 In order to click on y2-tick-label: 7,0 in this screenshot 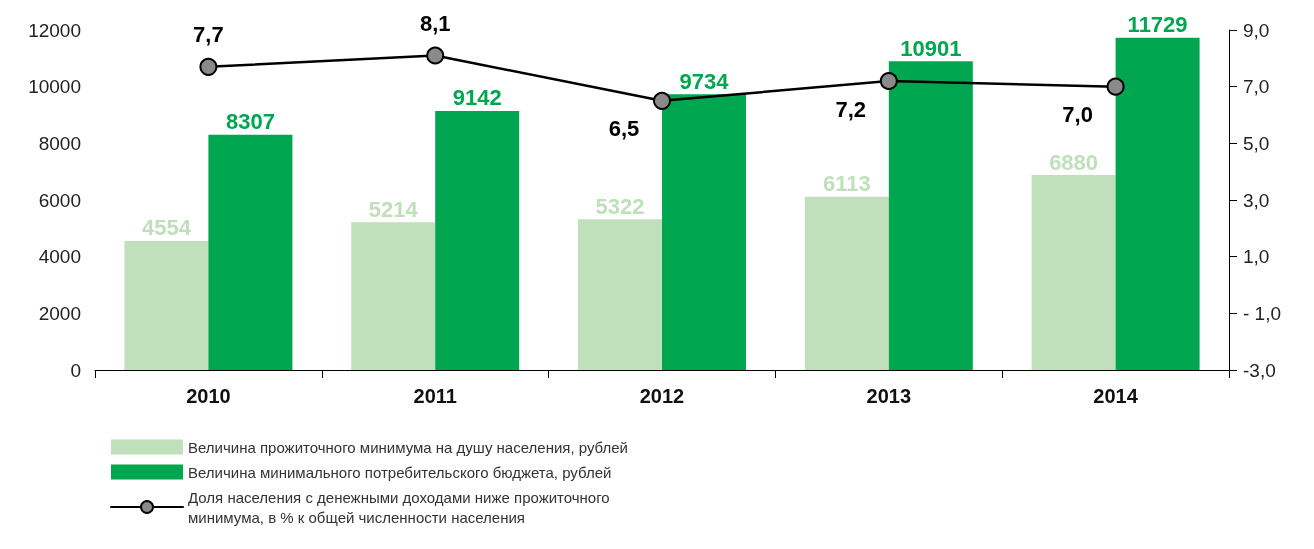, I will do `click(1256, 87)`.